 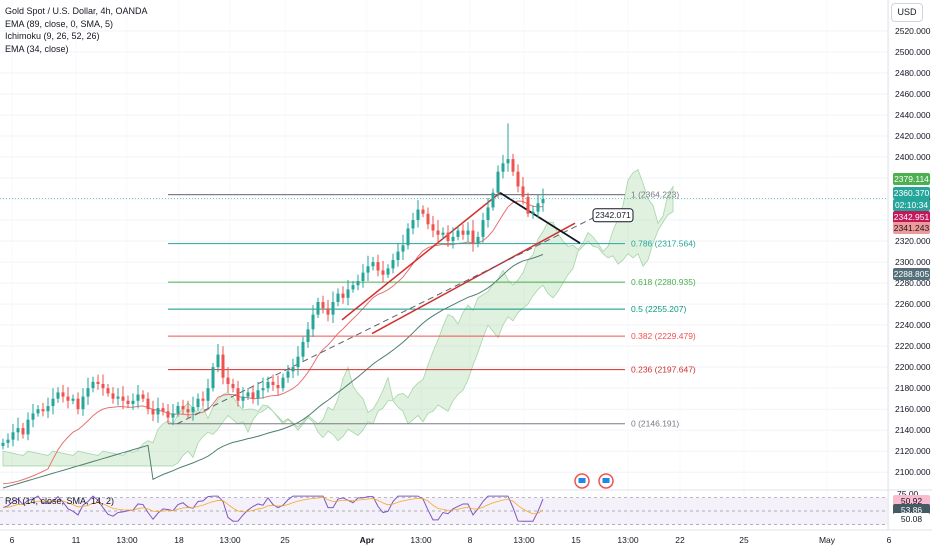 I want to click on price-callout: 2342.071, so click(x=613, y=215).